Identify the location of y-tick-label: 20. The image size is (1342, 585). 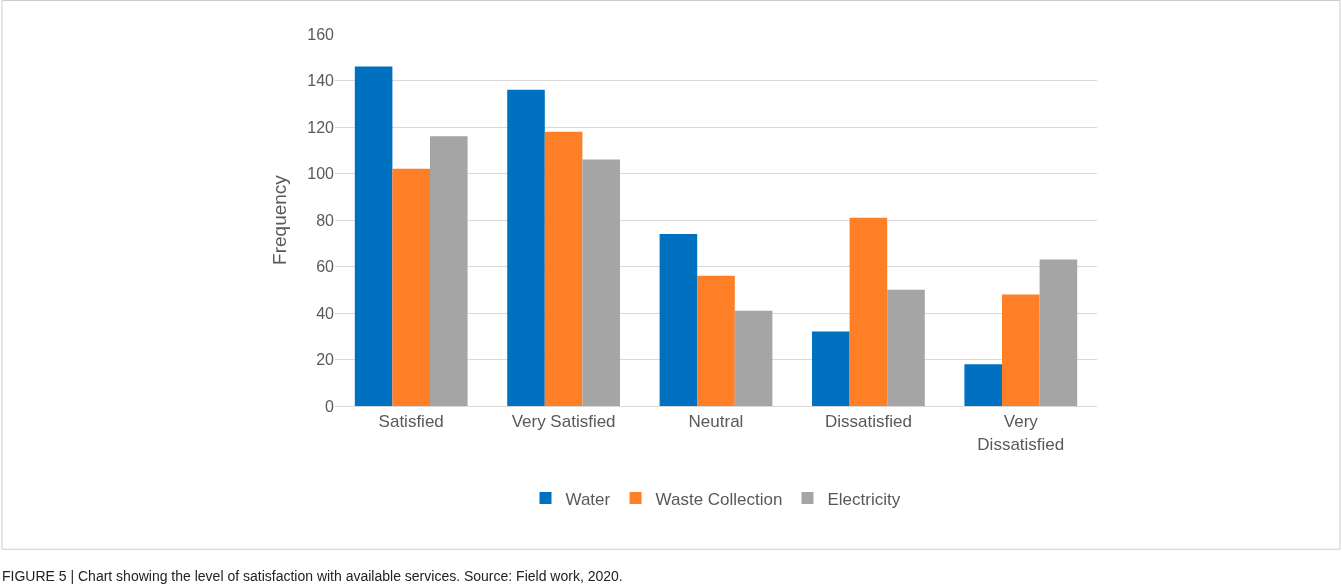
(325, 360).